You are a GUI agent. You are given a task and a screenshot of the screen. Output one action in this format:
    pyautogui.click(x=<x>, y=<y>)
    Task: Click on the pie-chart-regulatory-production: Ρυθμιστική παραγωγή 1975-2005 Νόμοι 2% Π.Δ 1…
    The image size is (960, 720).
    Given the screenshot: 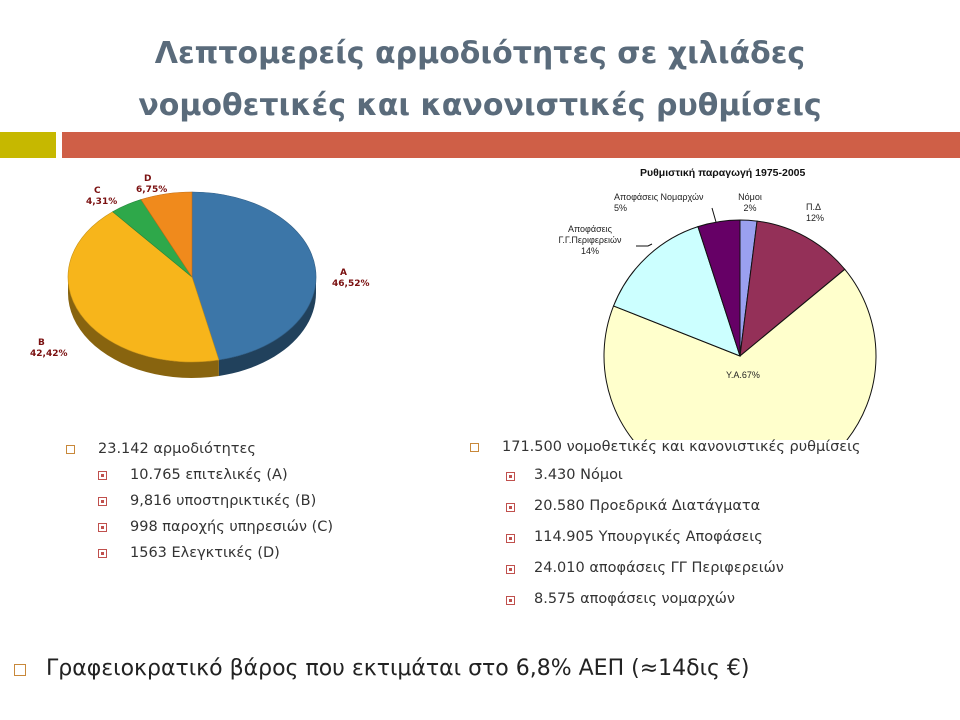 What is the action you would take?
    pyautogui.click(x=717, y=303)
    